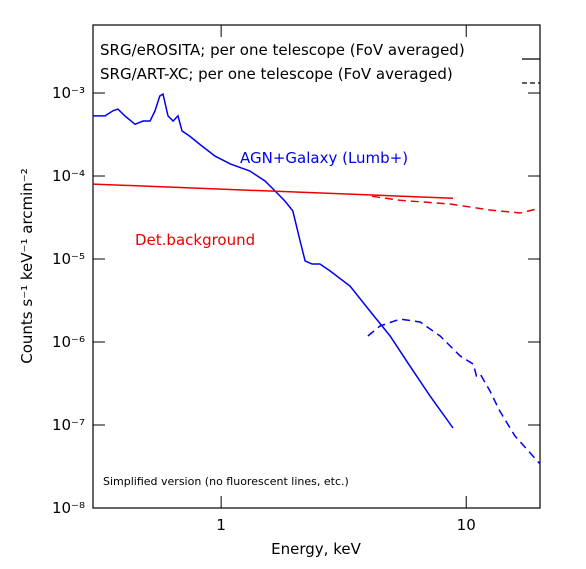 Image resolution: width=586 pixels, height=569 pixels. Describe the element at coordinates (68, 342) in the screenshot. I see `y-tick-label: 10⁻⁶` at that location.